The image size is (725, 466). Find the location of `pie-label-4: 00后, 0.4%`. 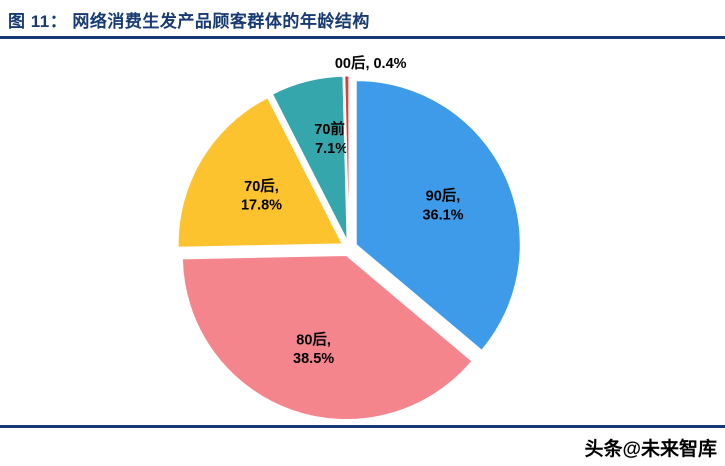

pie-label-4: 00后, 0.4% is located at coordinates (371, 63).